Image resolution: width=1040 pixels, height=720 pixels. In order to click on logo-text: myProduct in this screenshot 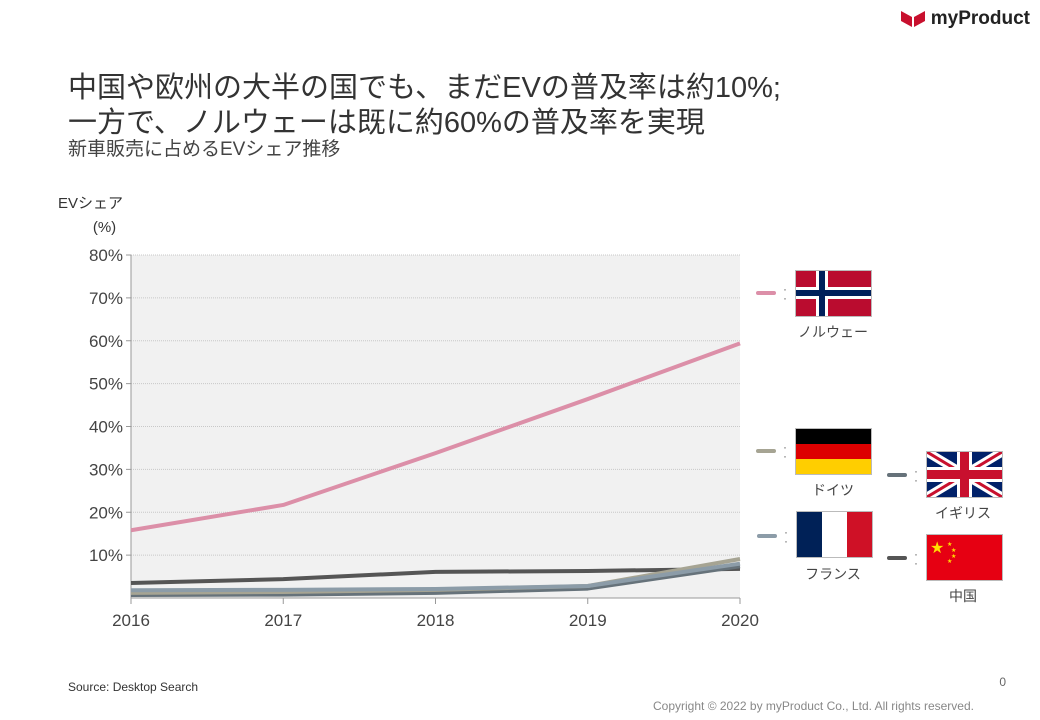, I will do `click(980, 18)`.